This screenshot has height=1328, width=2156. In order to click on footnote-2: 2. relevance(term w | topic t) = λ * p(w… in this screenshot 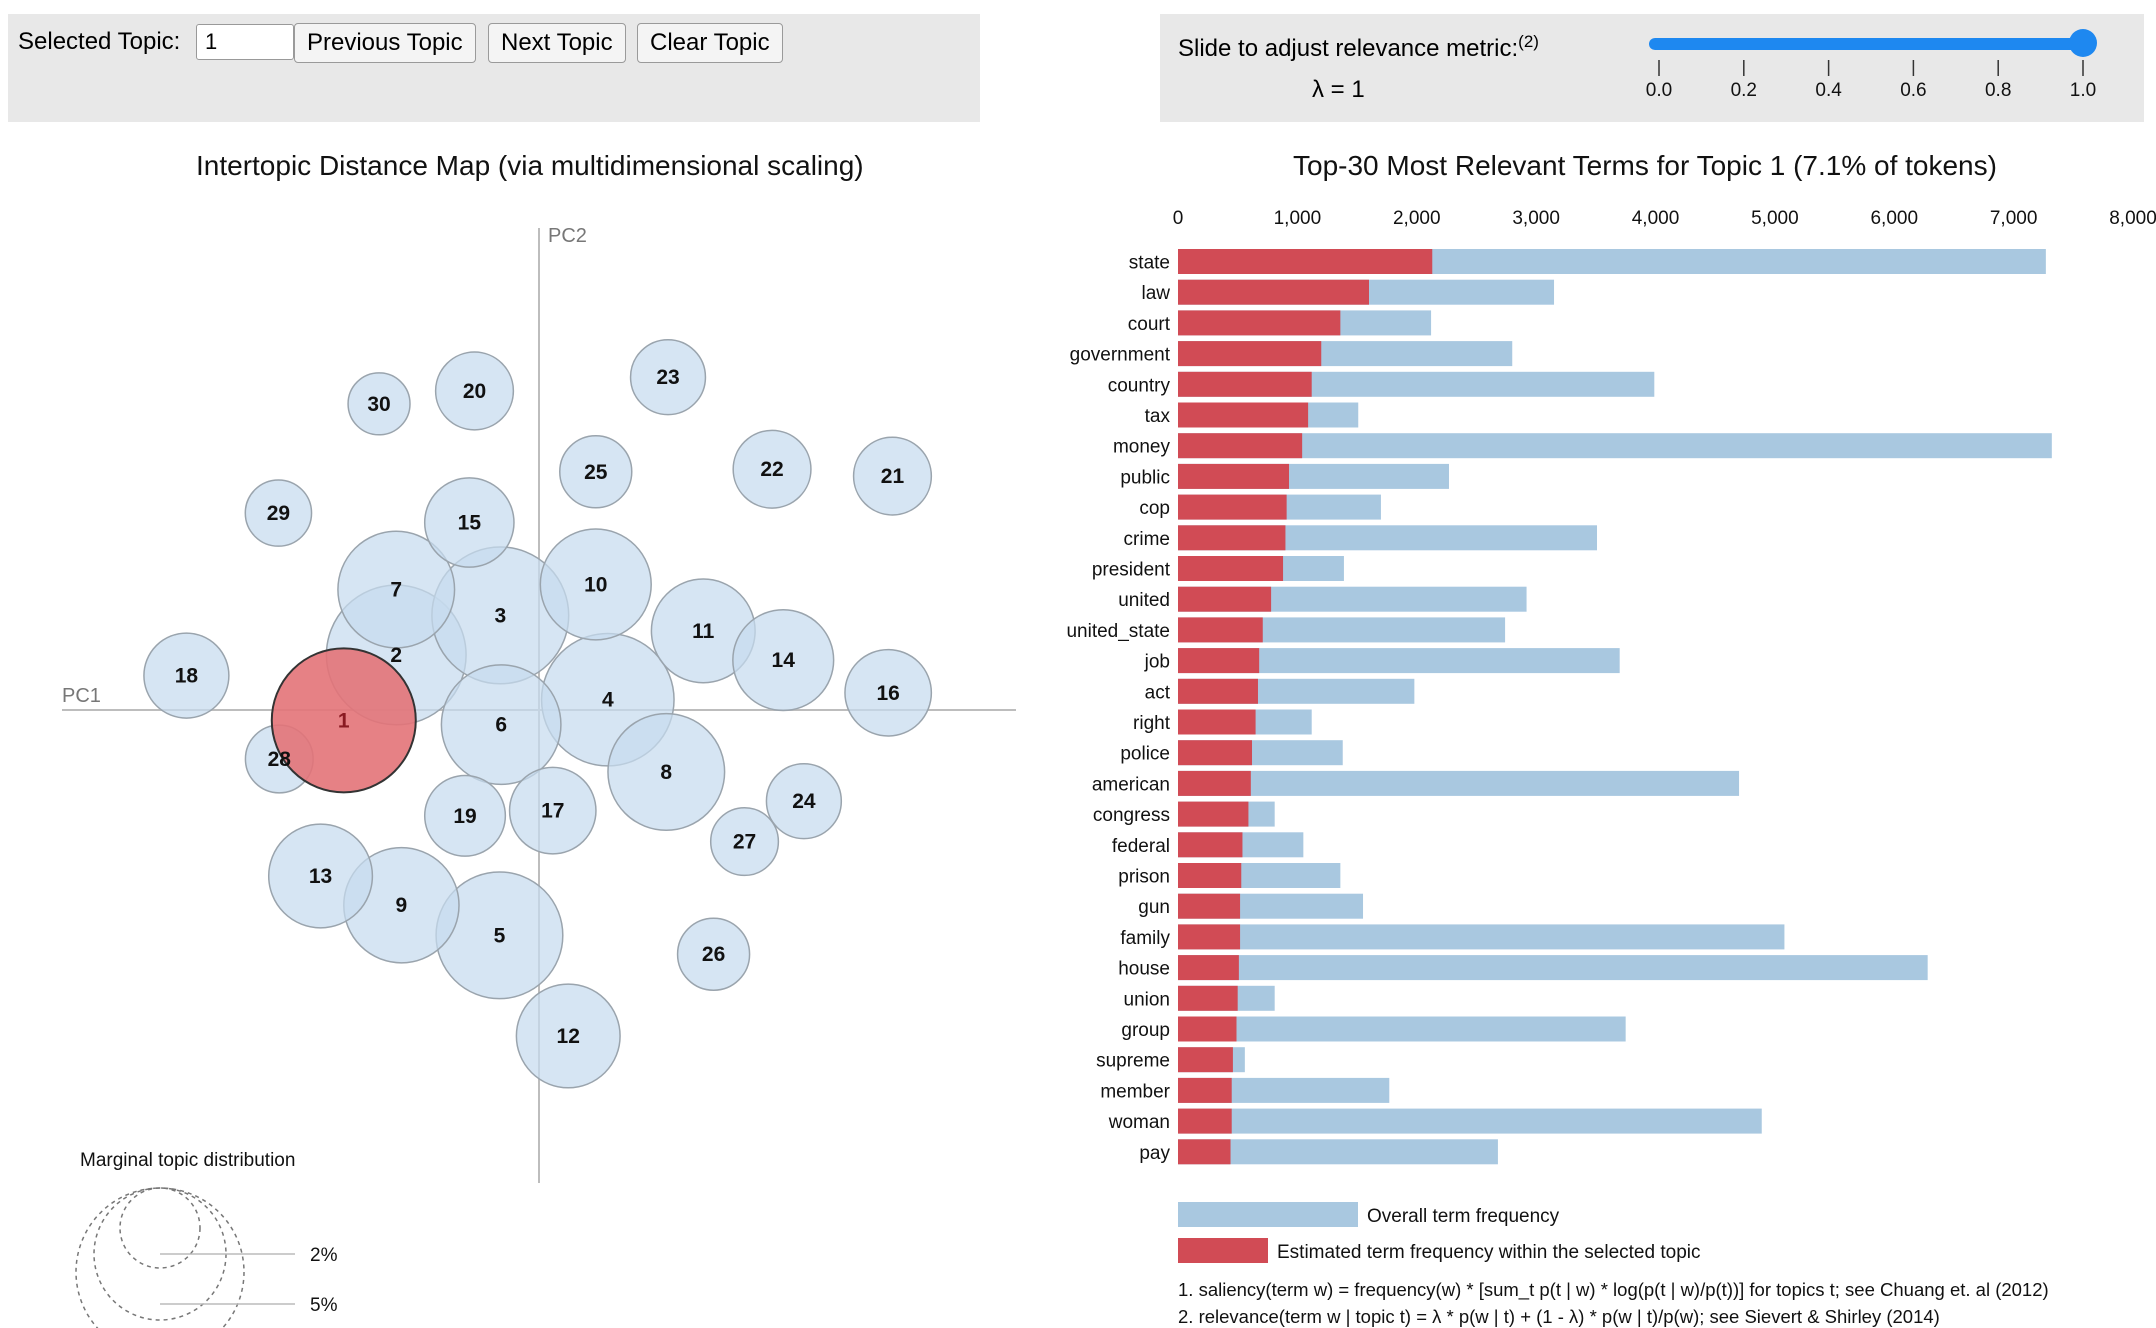, I will do `click(1559, 1316)`.